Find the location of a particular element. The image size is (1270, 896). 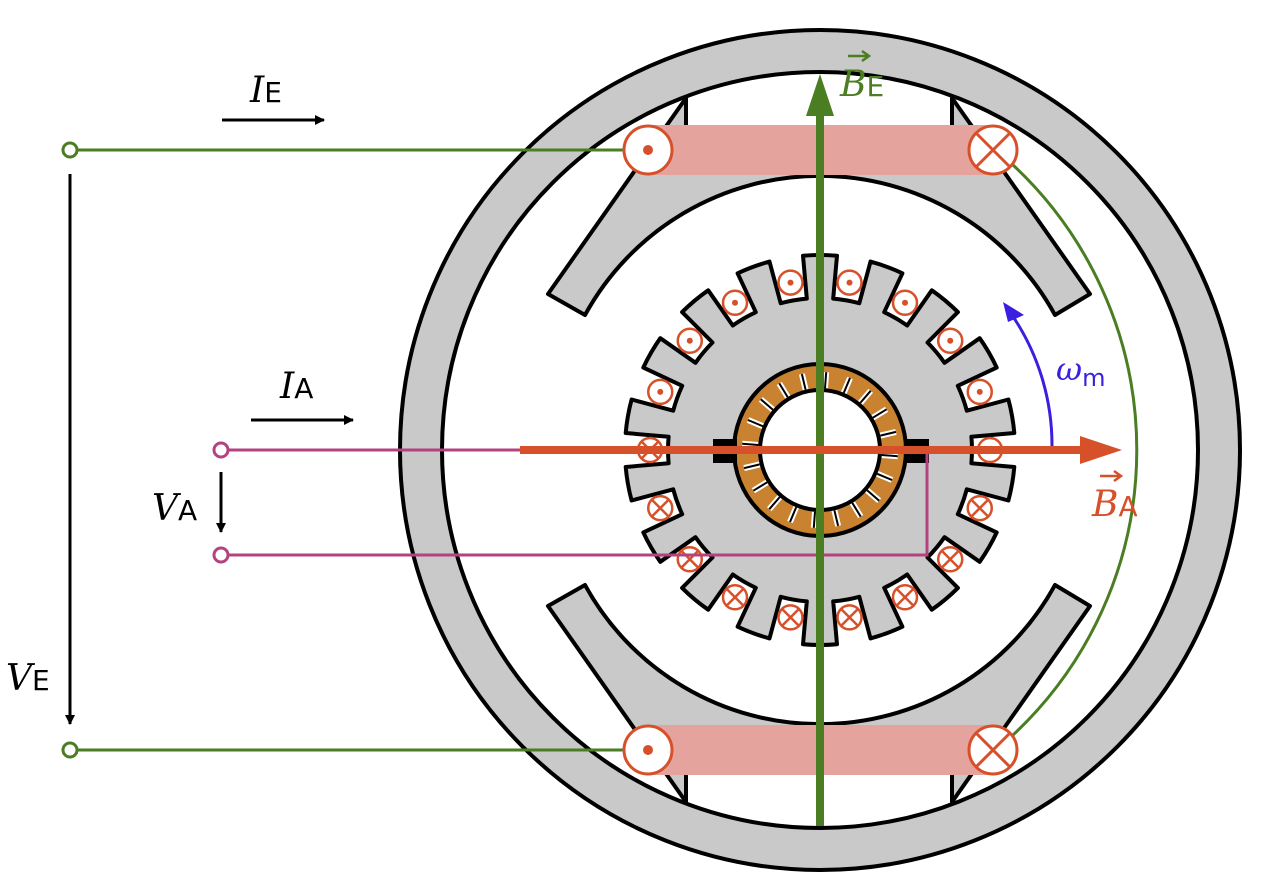

field-voltage-label: VE is located at coordinates (28, 678).